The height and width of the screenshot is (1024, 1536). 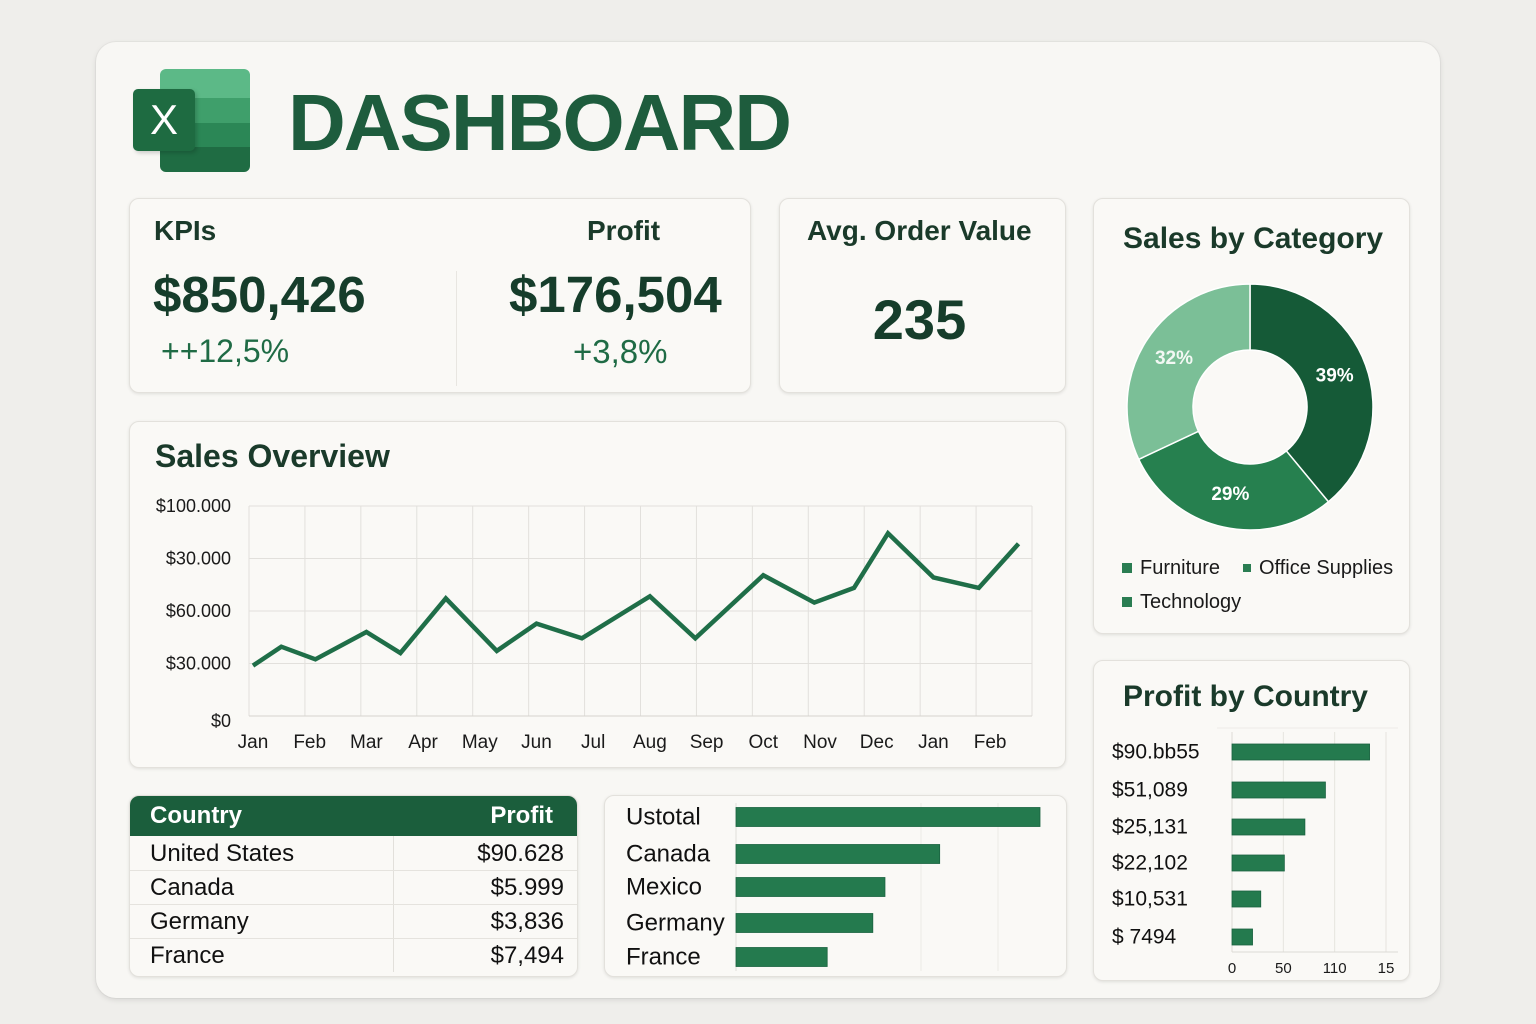 What do you see at coordinates (423, 742) in the screenshot?
I see `x-tick-label: Apr` at bounding box center [423, 742].